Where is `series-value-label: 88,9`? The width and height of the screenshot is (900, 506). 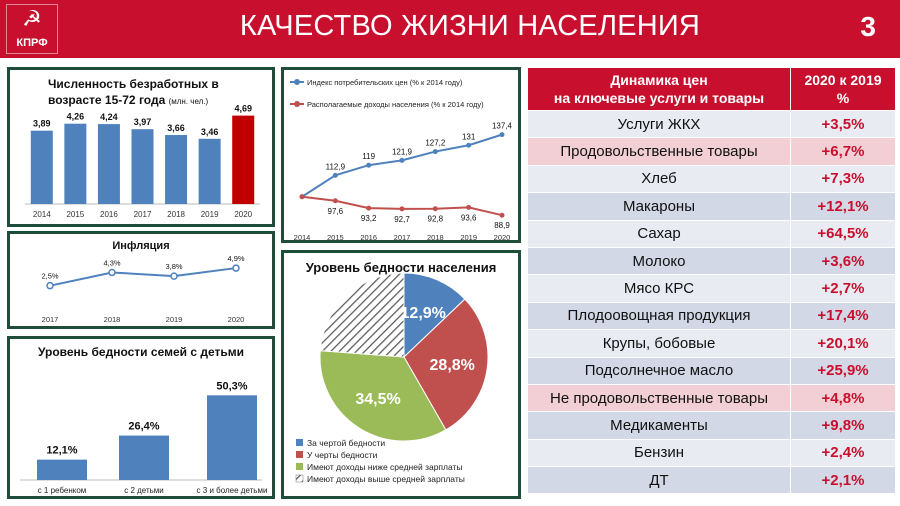
series-value-label: 88,9 is located at coordinates (502, 225).